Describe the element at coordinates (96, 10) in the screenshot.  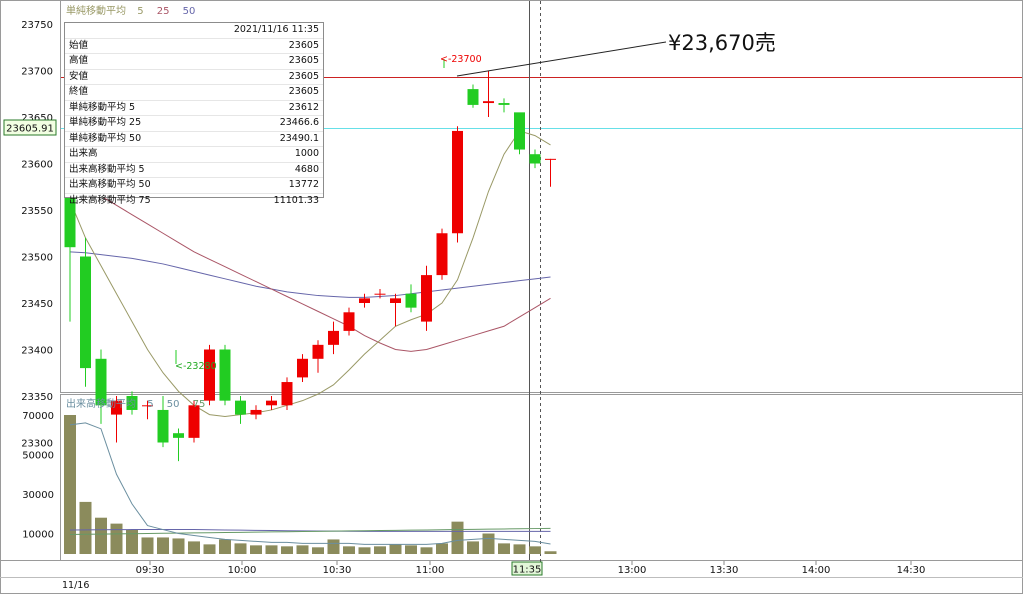
I see `price-indicator-title: 単純移動平均` at that location.